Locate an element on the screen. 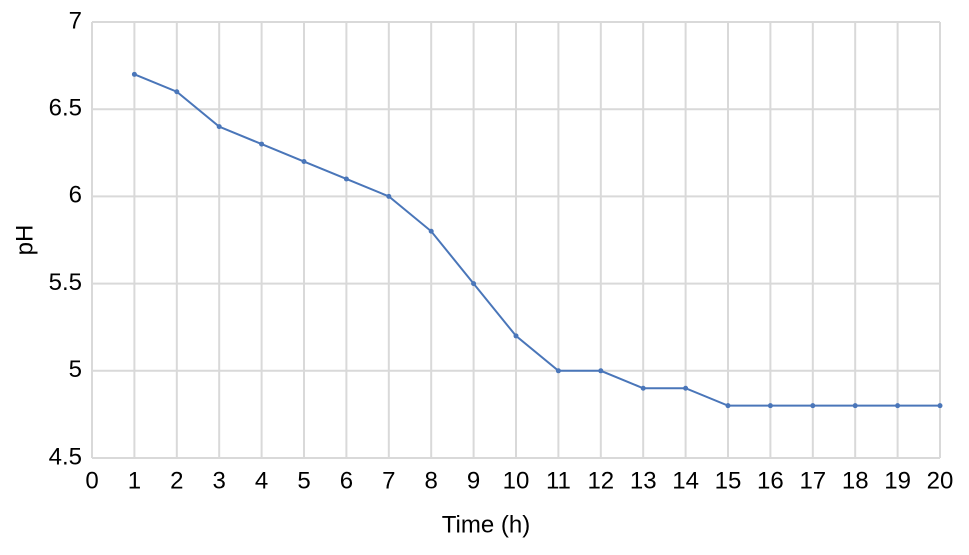 This screenshot has height=555, width=969. x-tick-label: 19 is located at coordinates (897, 480).